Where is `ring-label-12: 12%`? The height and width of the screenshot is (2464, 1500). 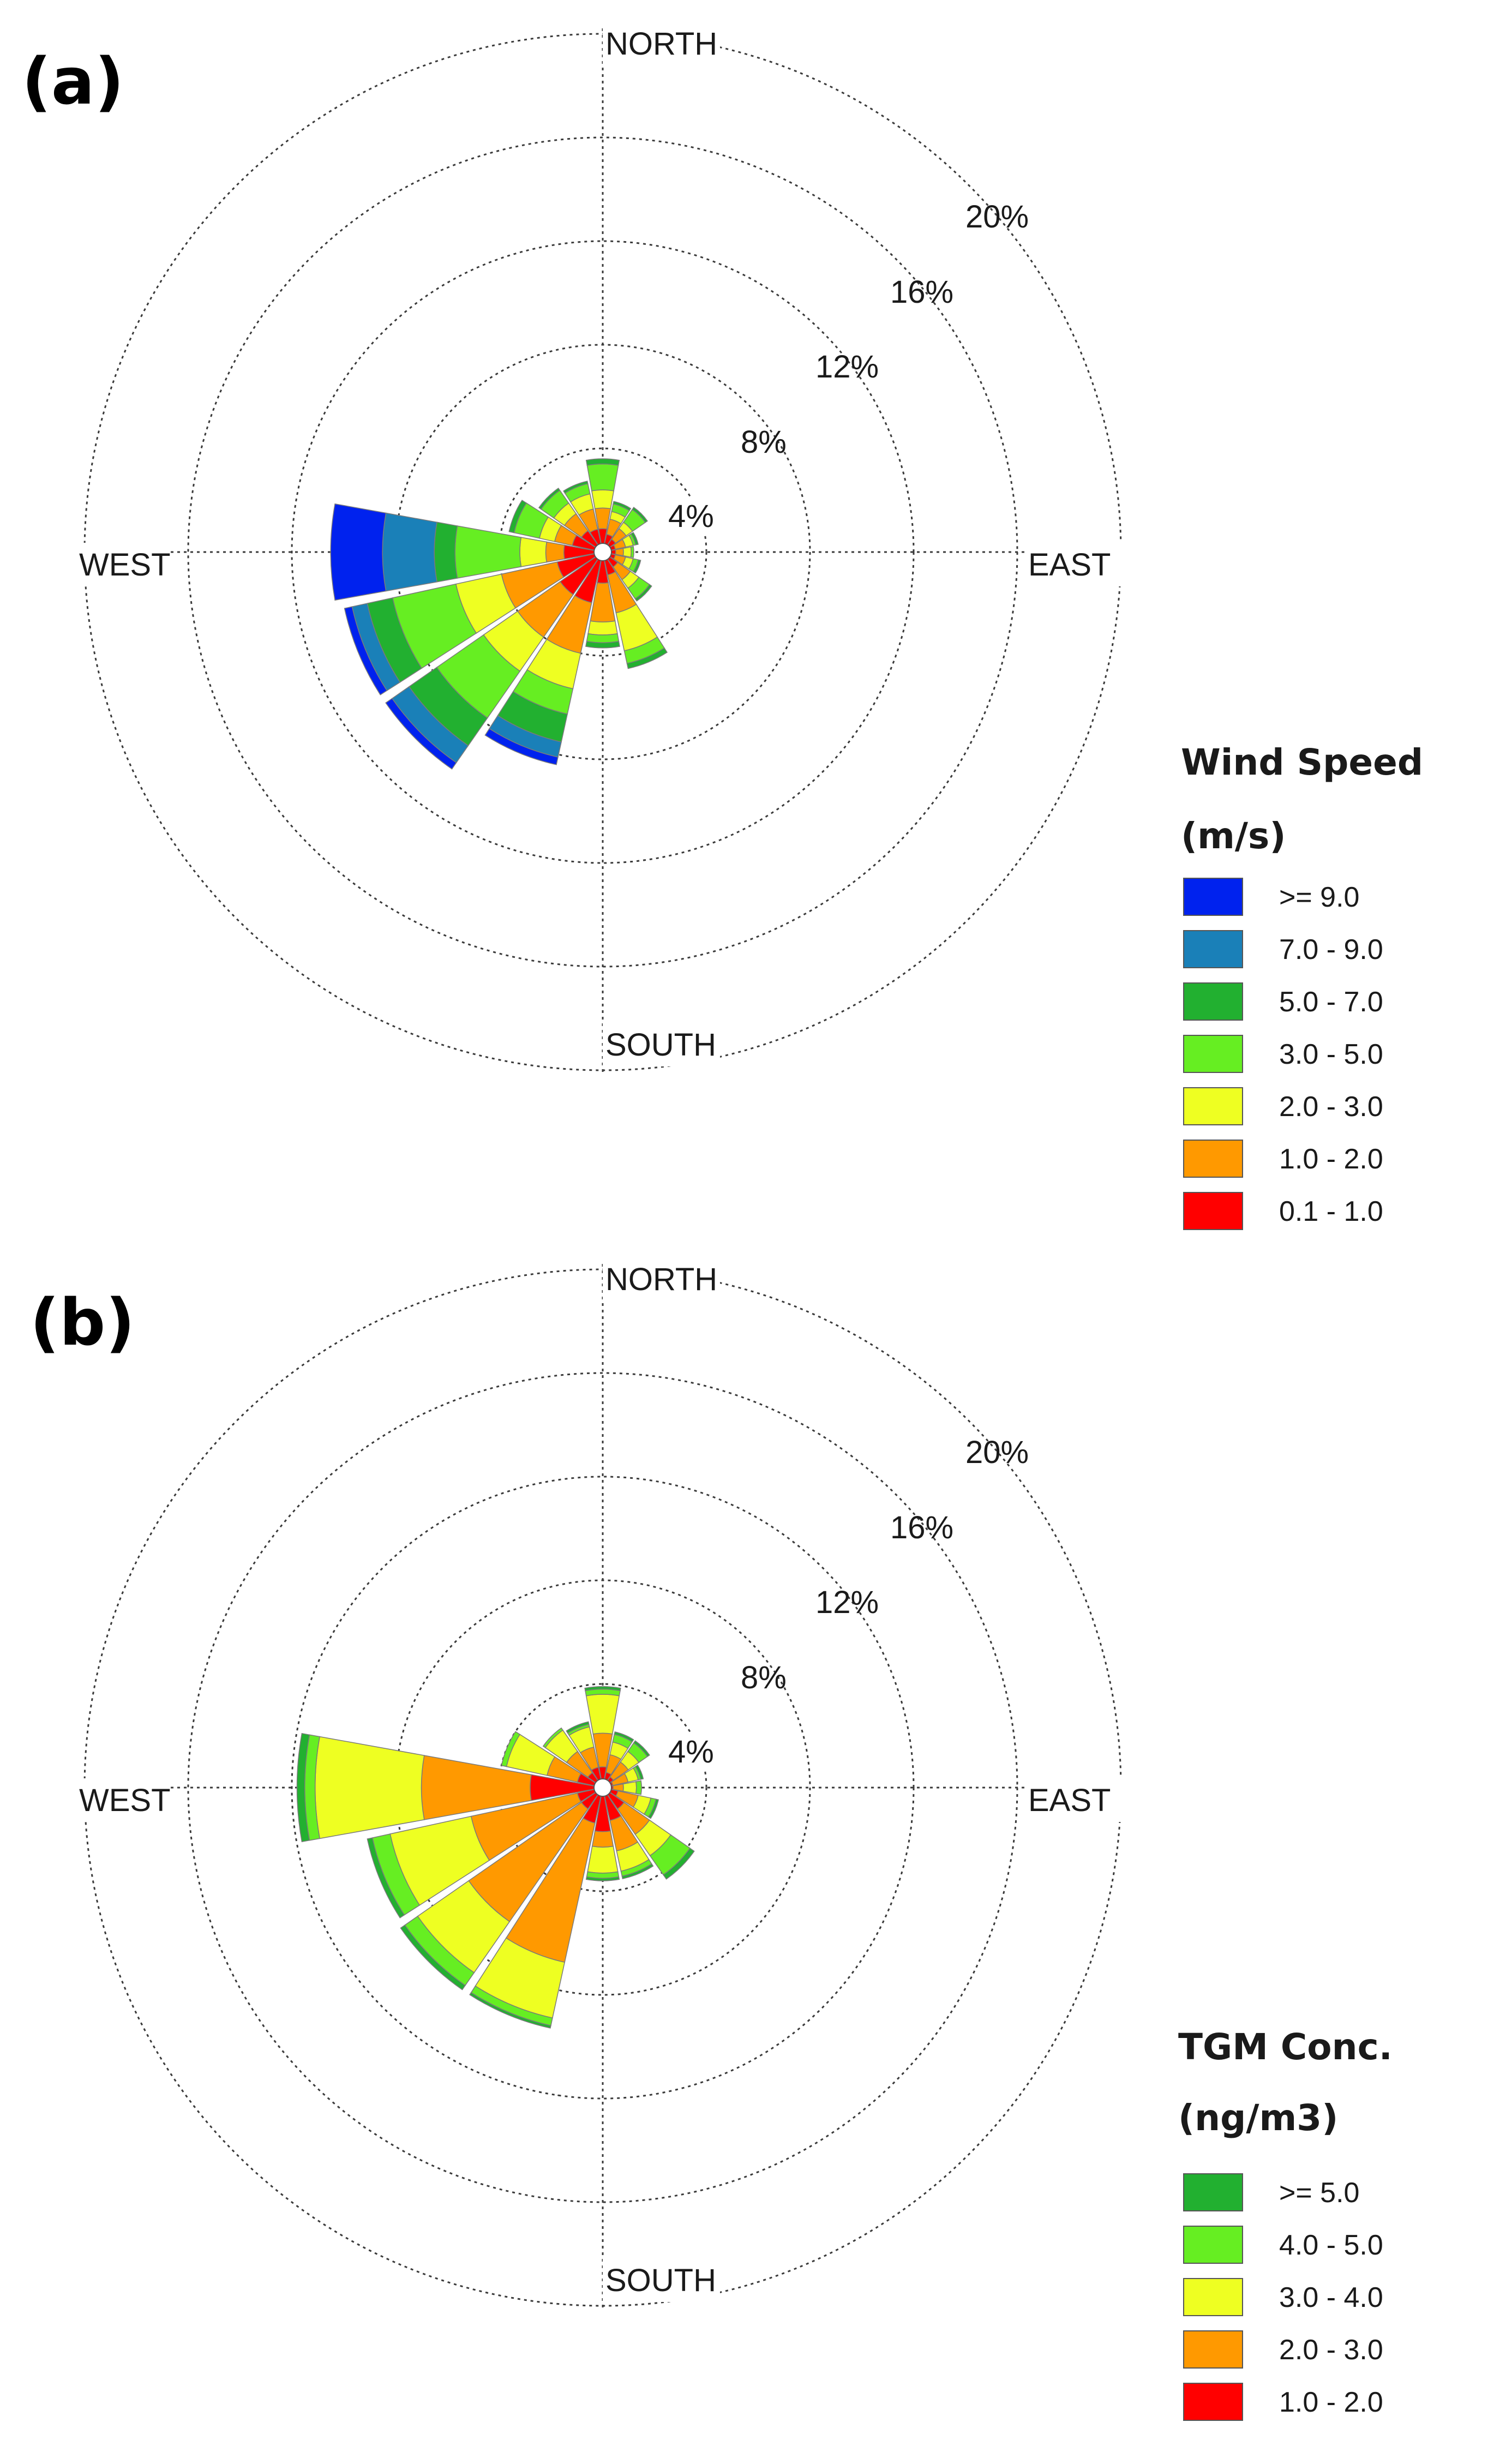 ring-label-12: 12% is located at coordinates (847, 1602).